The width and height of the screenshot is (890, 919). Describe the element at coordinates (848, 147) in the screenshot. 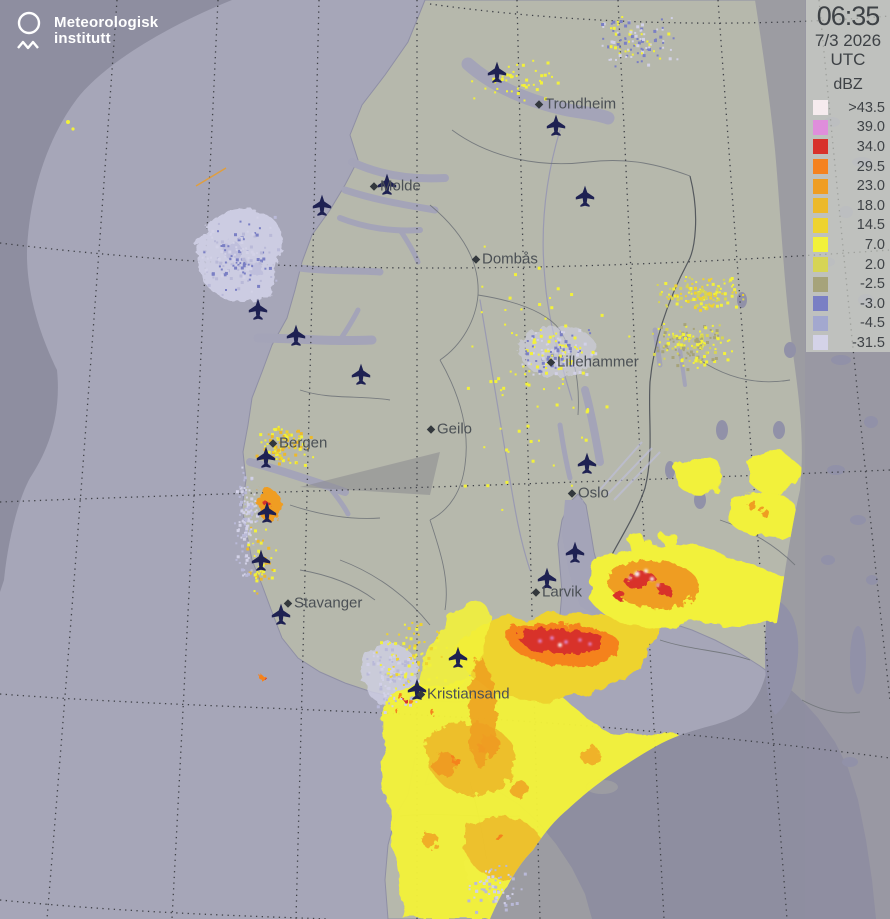

I see `legend-row: 34.0` at that location.